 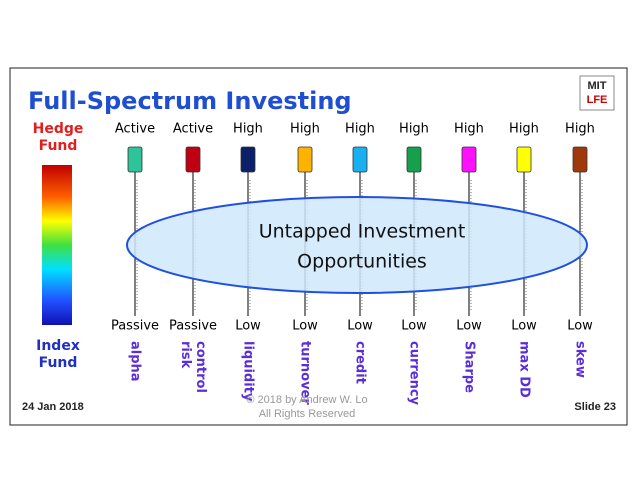 I want to click on factor-name: alpha, so click(x=135, y=361).